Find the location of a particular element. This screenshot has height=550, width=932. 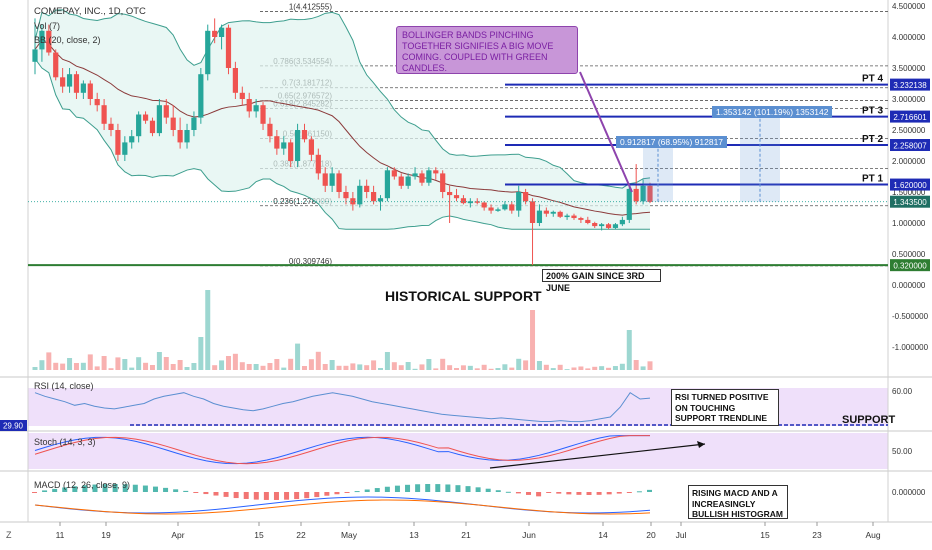

support-note: HISTORICAL SUPPORT is located at coordinates (463, 296).